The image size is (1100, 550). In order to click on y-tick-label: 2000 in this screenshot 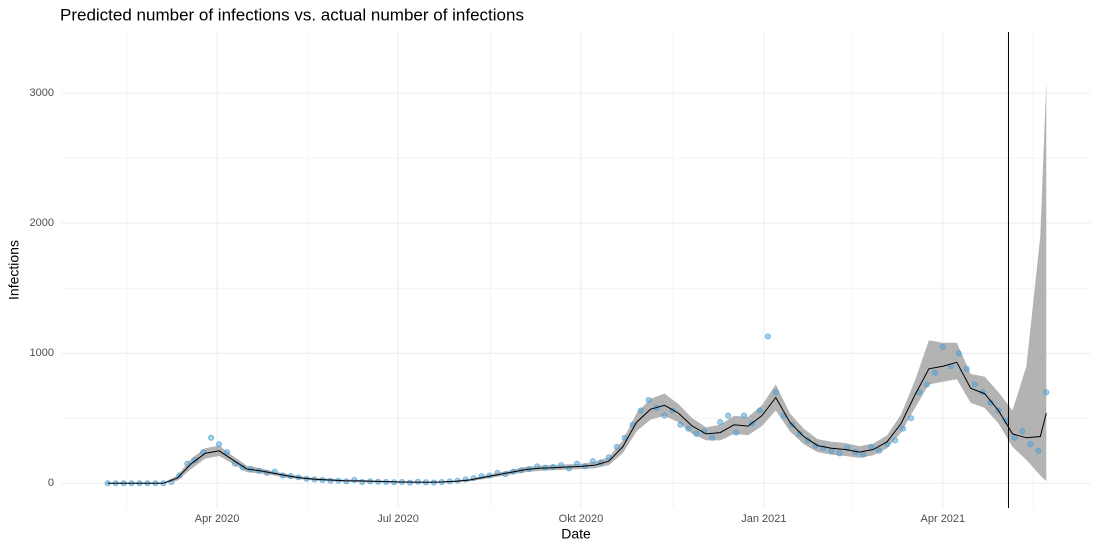, I will do `click(42, 223)`.